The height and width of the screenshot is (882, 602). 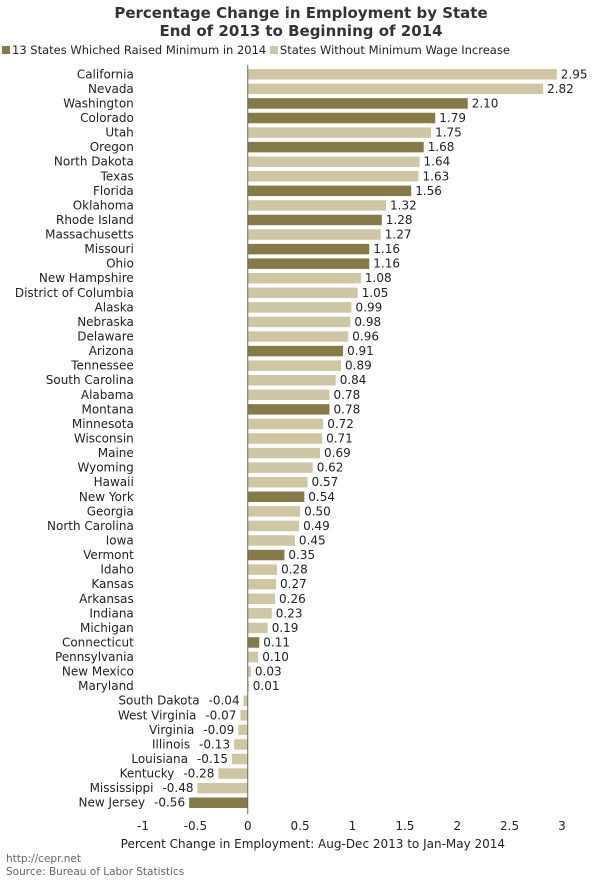 What do you see at coordinates (289, 613) in the screenshot?
I see `value-label-37: 0.23` at bounding box center [289, 613].